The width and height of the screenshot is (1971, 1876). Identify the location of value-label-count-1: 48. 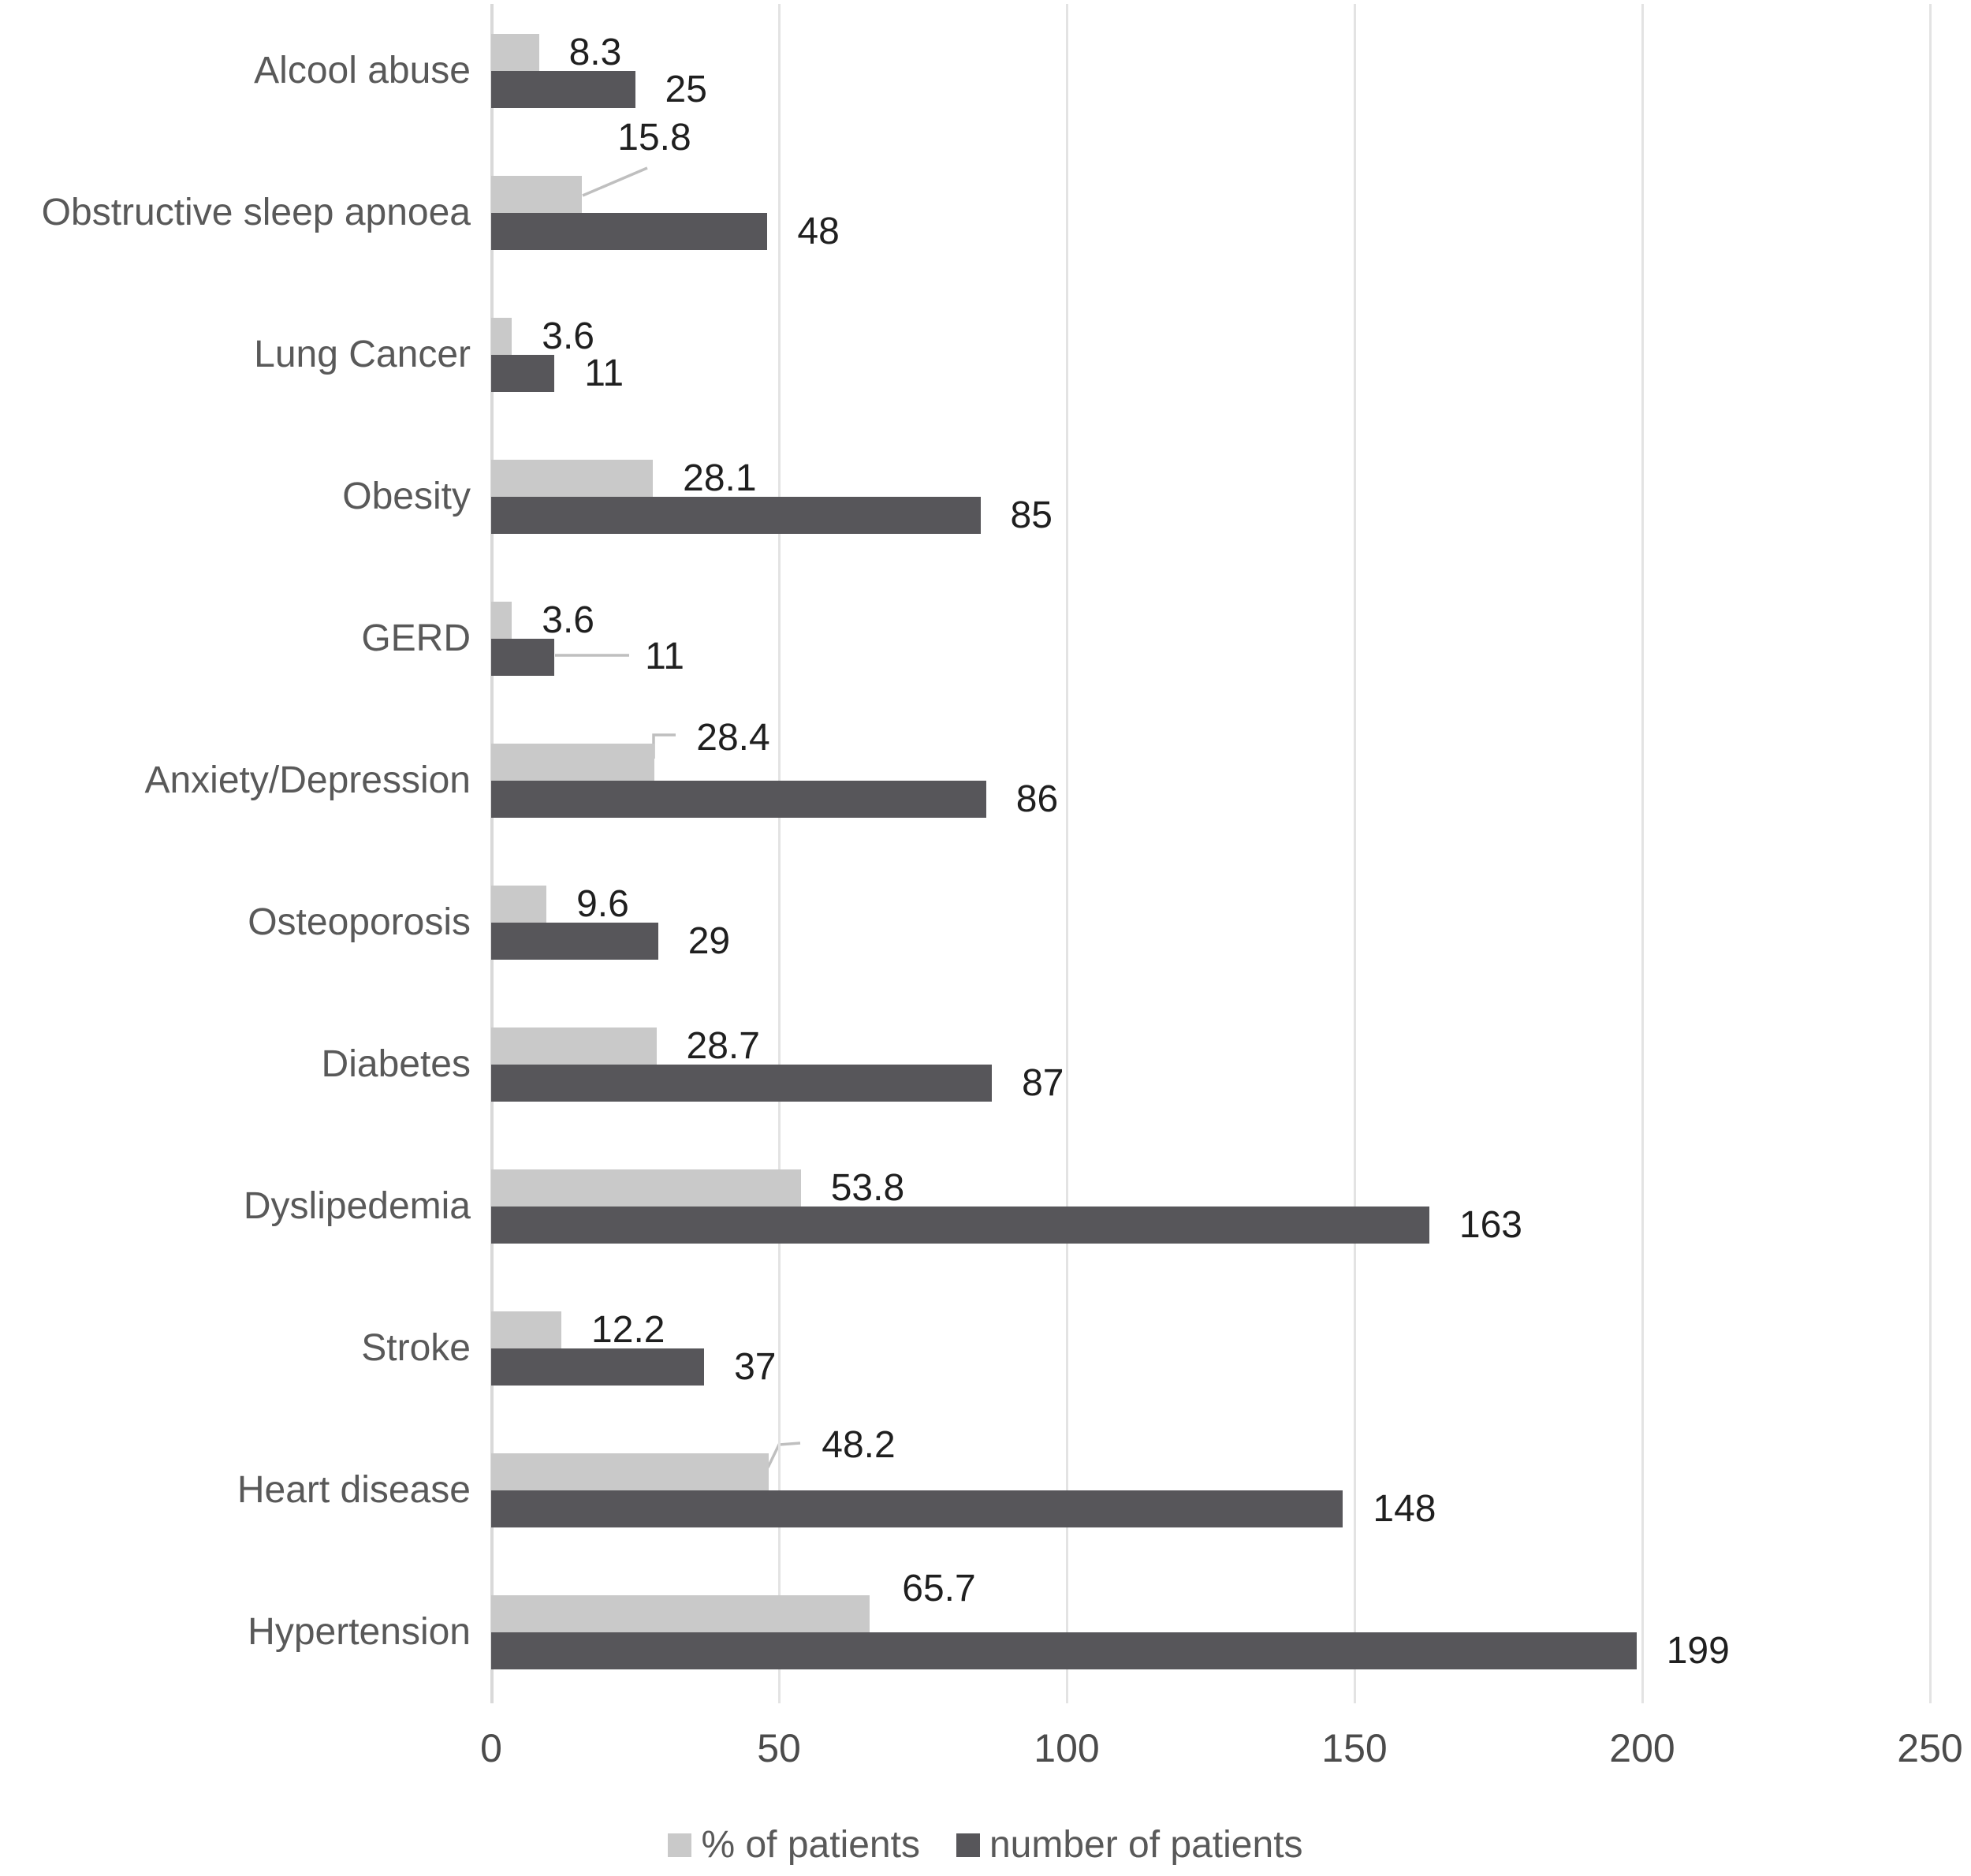
(818, 231).